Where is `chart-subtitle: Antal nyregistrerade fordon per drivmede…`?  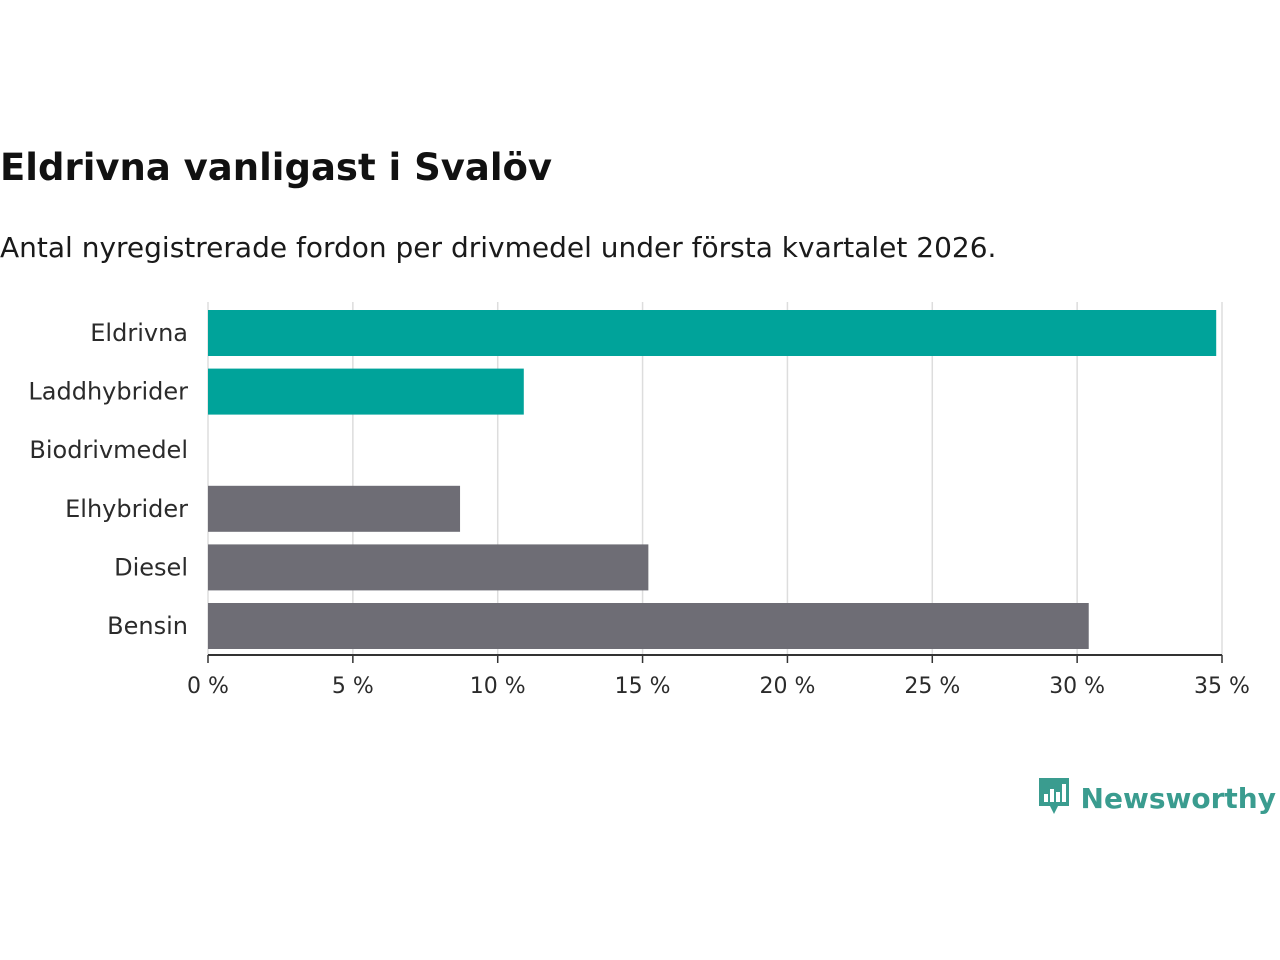
chart-subtitle: Antal nyregistrerade fordon per drivmede… is located at coordinates (498, 247).